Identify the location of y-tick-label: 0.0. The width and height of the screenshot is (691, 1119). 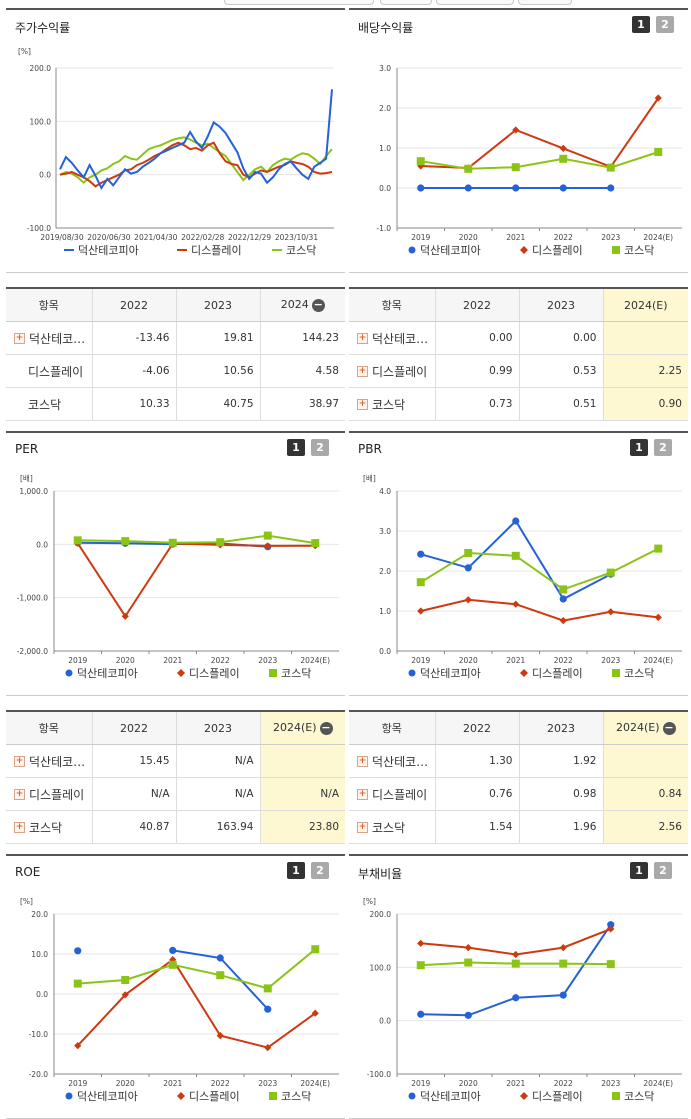
(385, 651).